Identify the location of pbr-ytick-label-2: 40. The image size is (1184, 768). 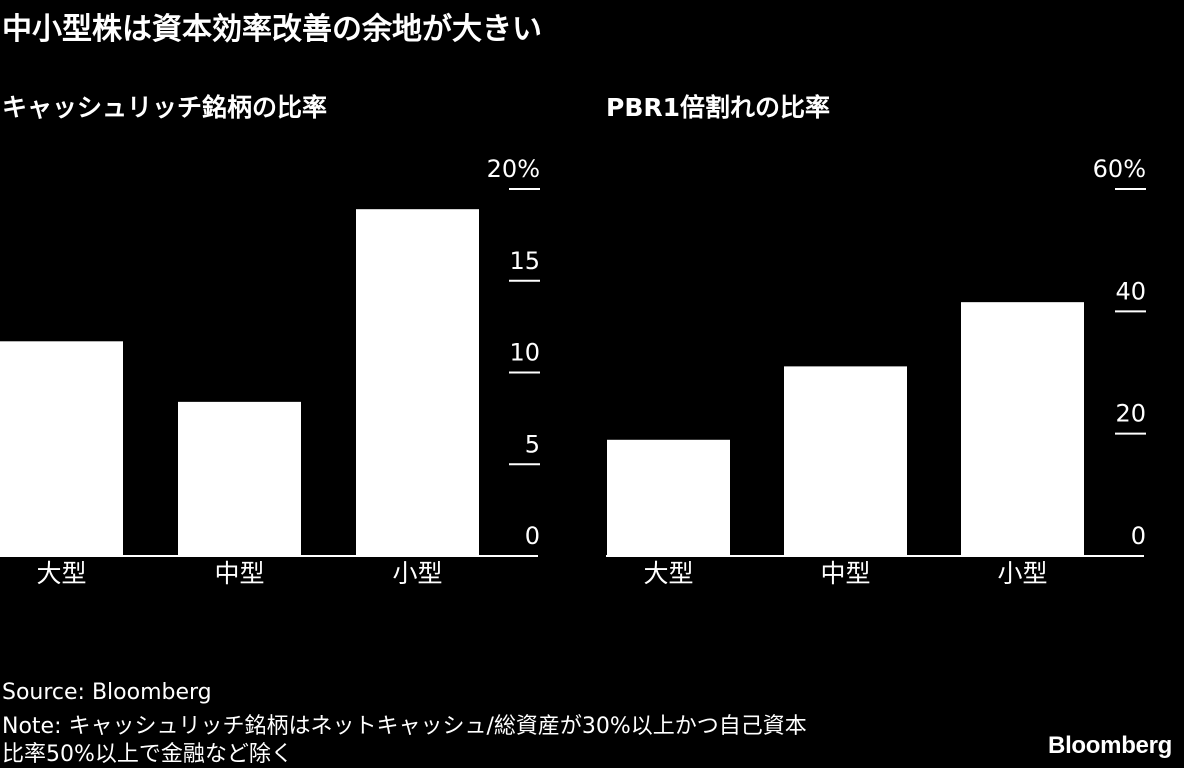
(1130, 291).